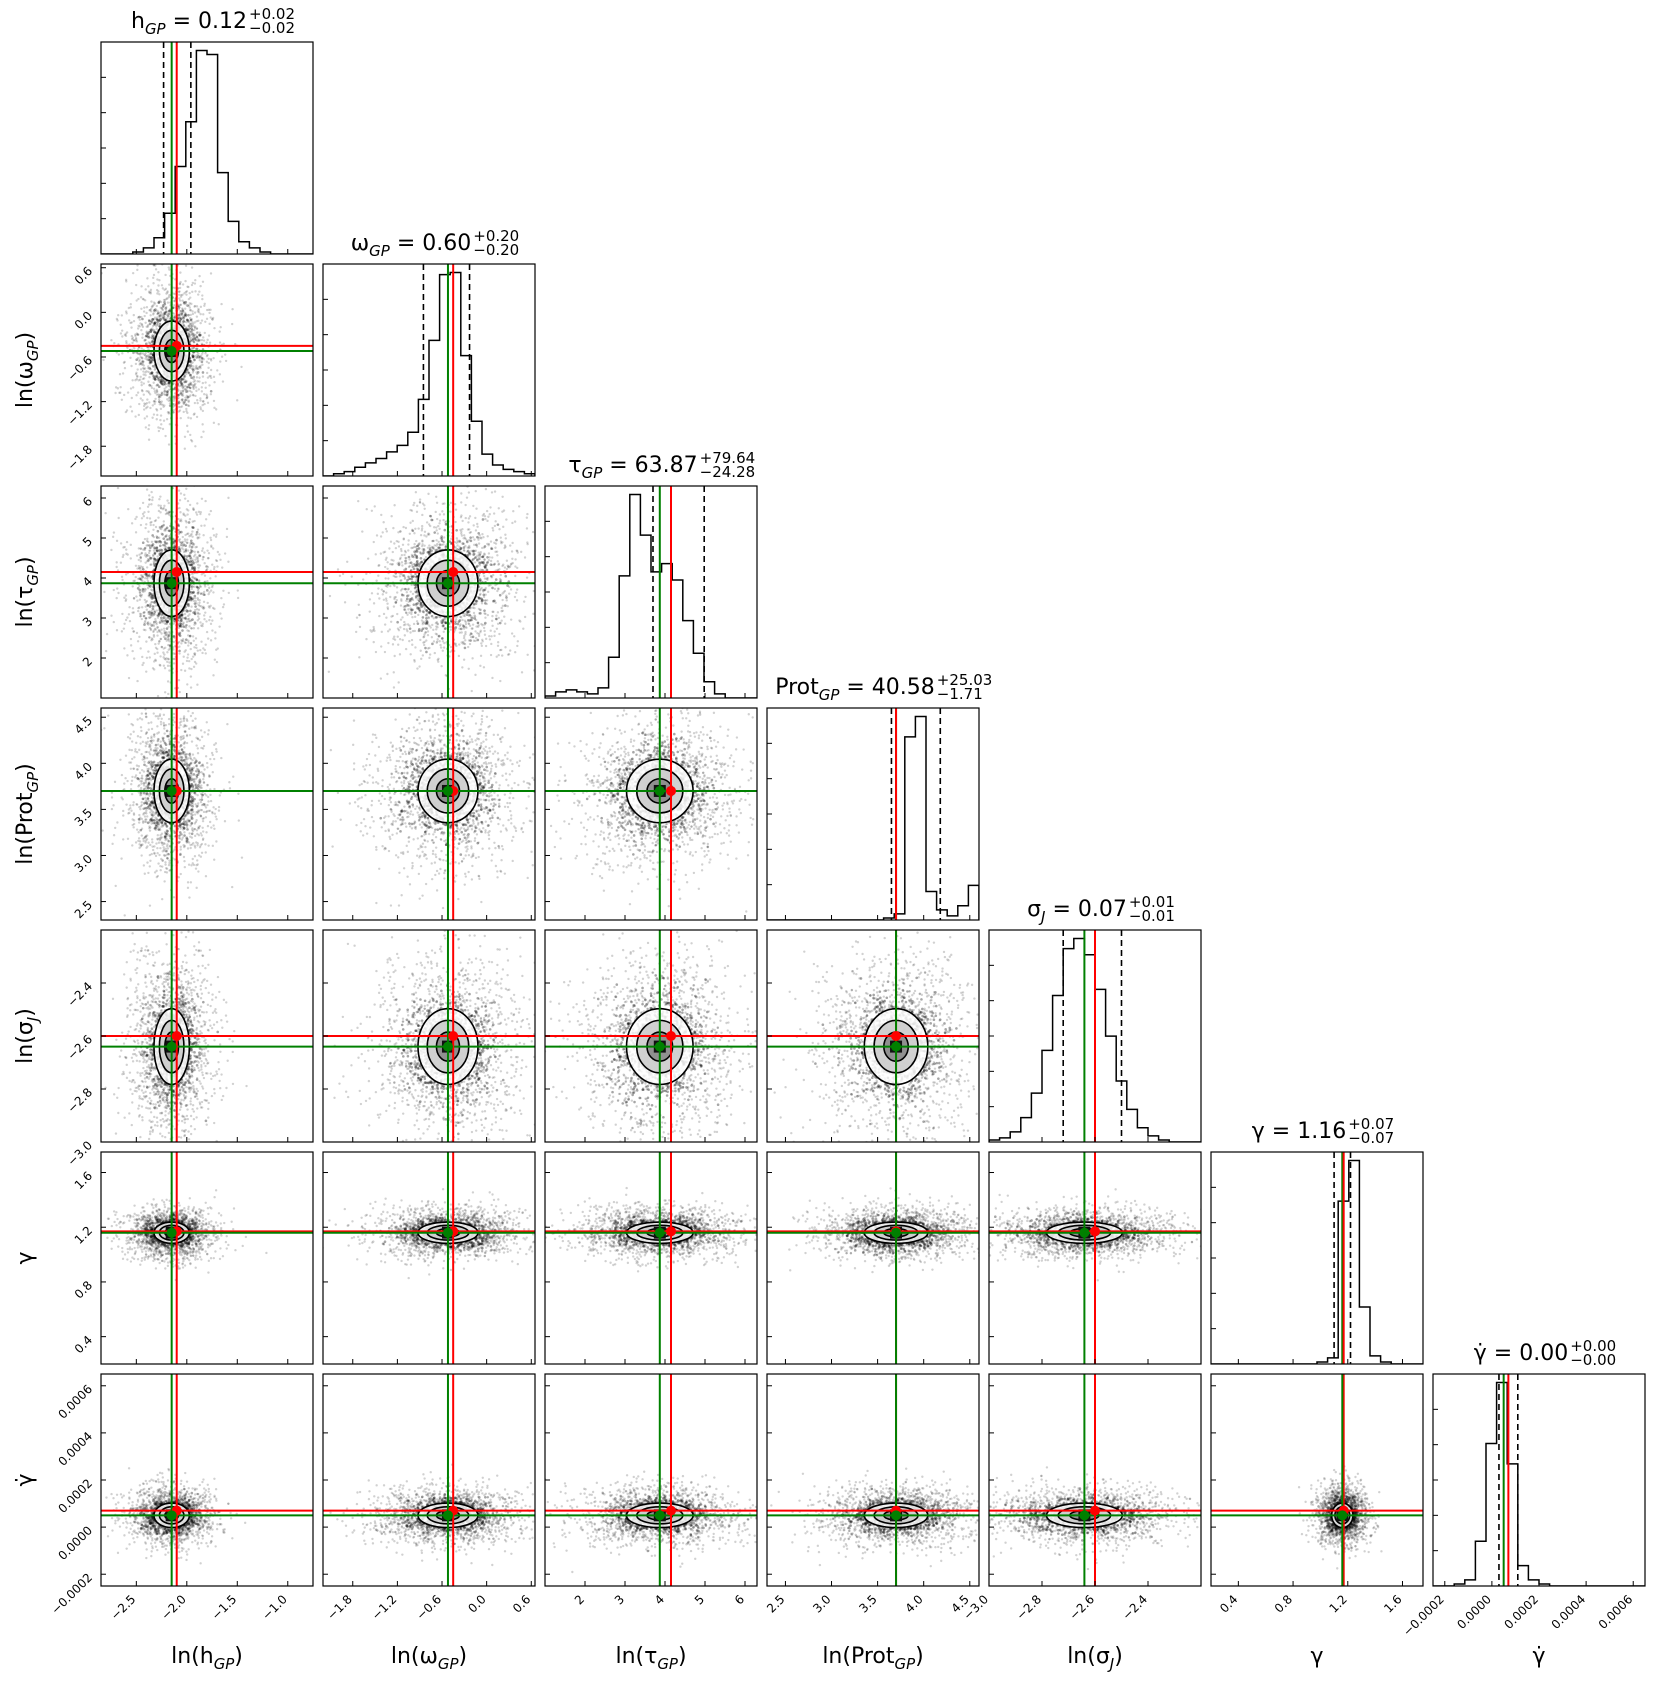 This screenshot has height=1694, width=1661. I want to click on x-axis-label-hgp: ln(hGP), so click(207, 1658).